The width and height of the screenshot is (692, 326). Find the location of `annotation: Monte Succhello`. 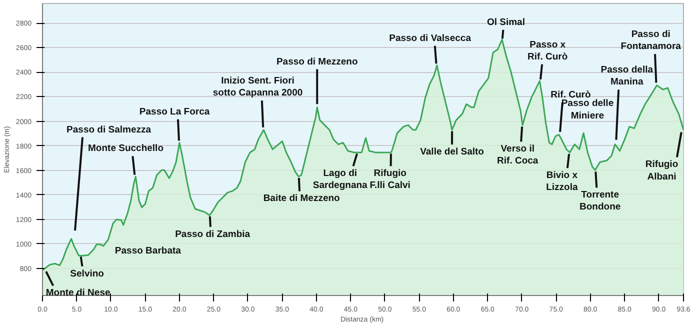

annotation: Monte Succhello is located at coordinates (126, 148).